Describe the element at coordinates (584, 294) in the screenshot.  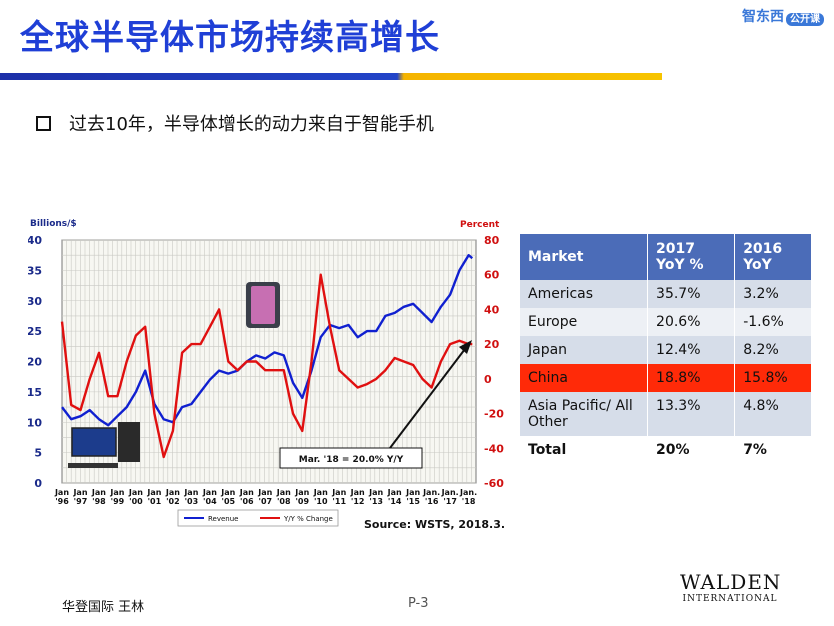
I see `cell-market: Americas` at that location.